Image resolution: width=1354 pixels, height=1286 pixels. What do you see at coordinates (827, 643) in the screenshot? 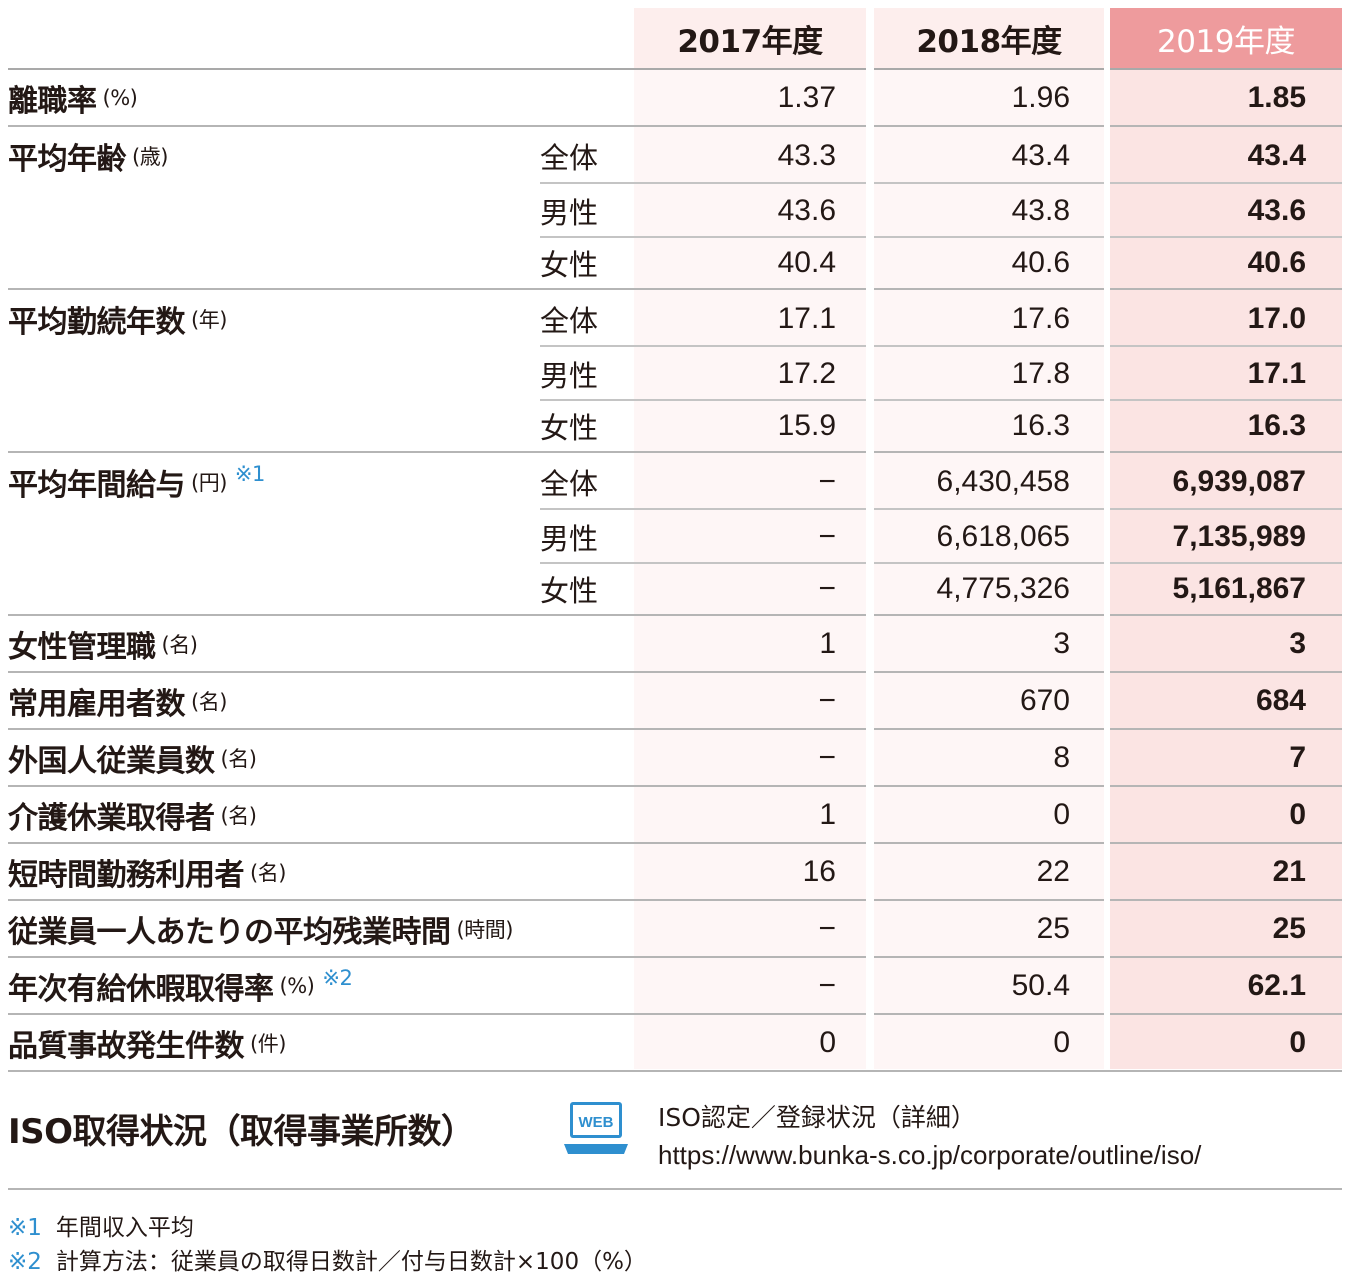
I see `cell-2017: 1` at bounding box center [827, 643].